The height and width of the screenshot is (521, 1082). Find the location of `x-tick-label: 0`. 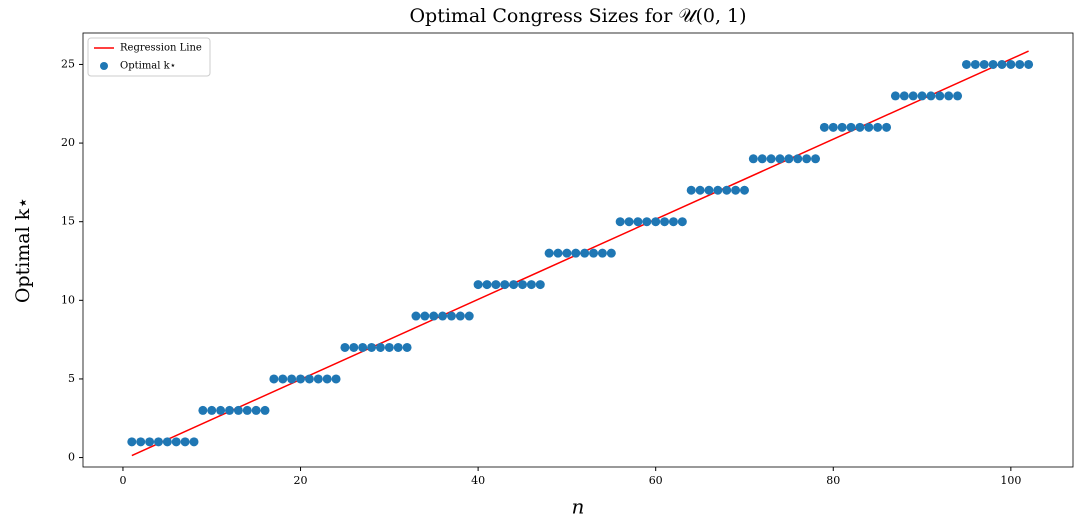

x-tick-label: 0 is located at coordinates (122, 480).